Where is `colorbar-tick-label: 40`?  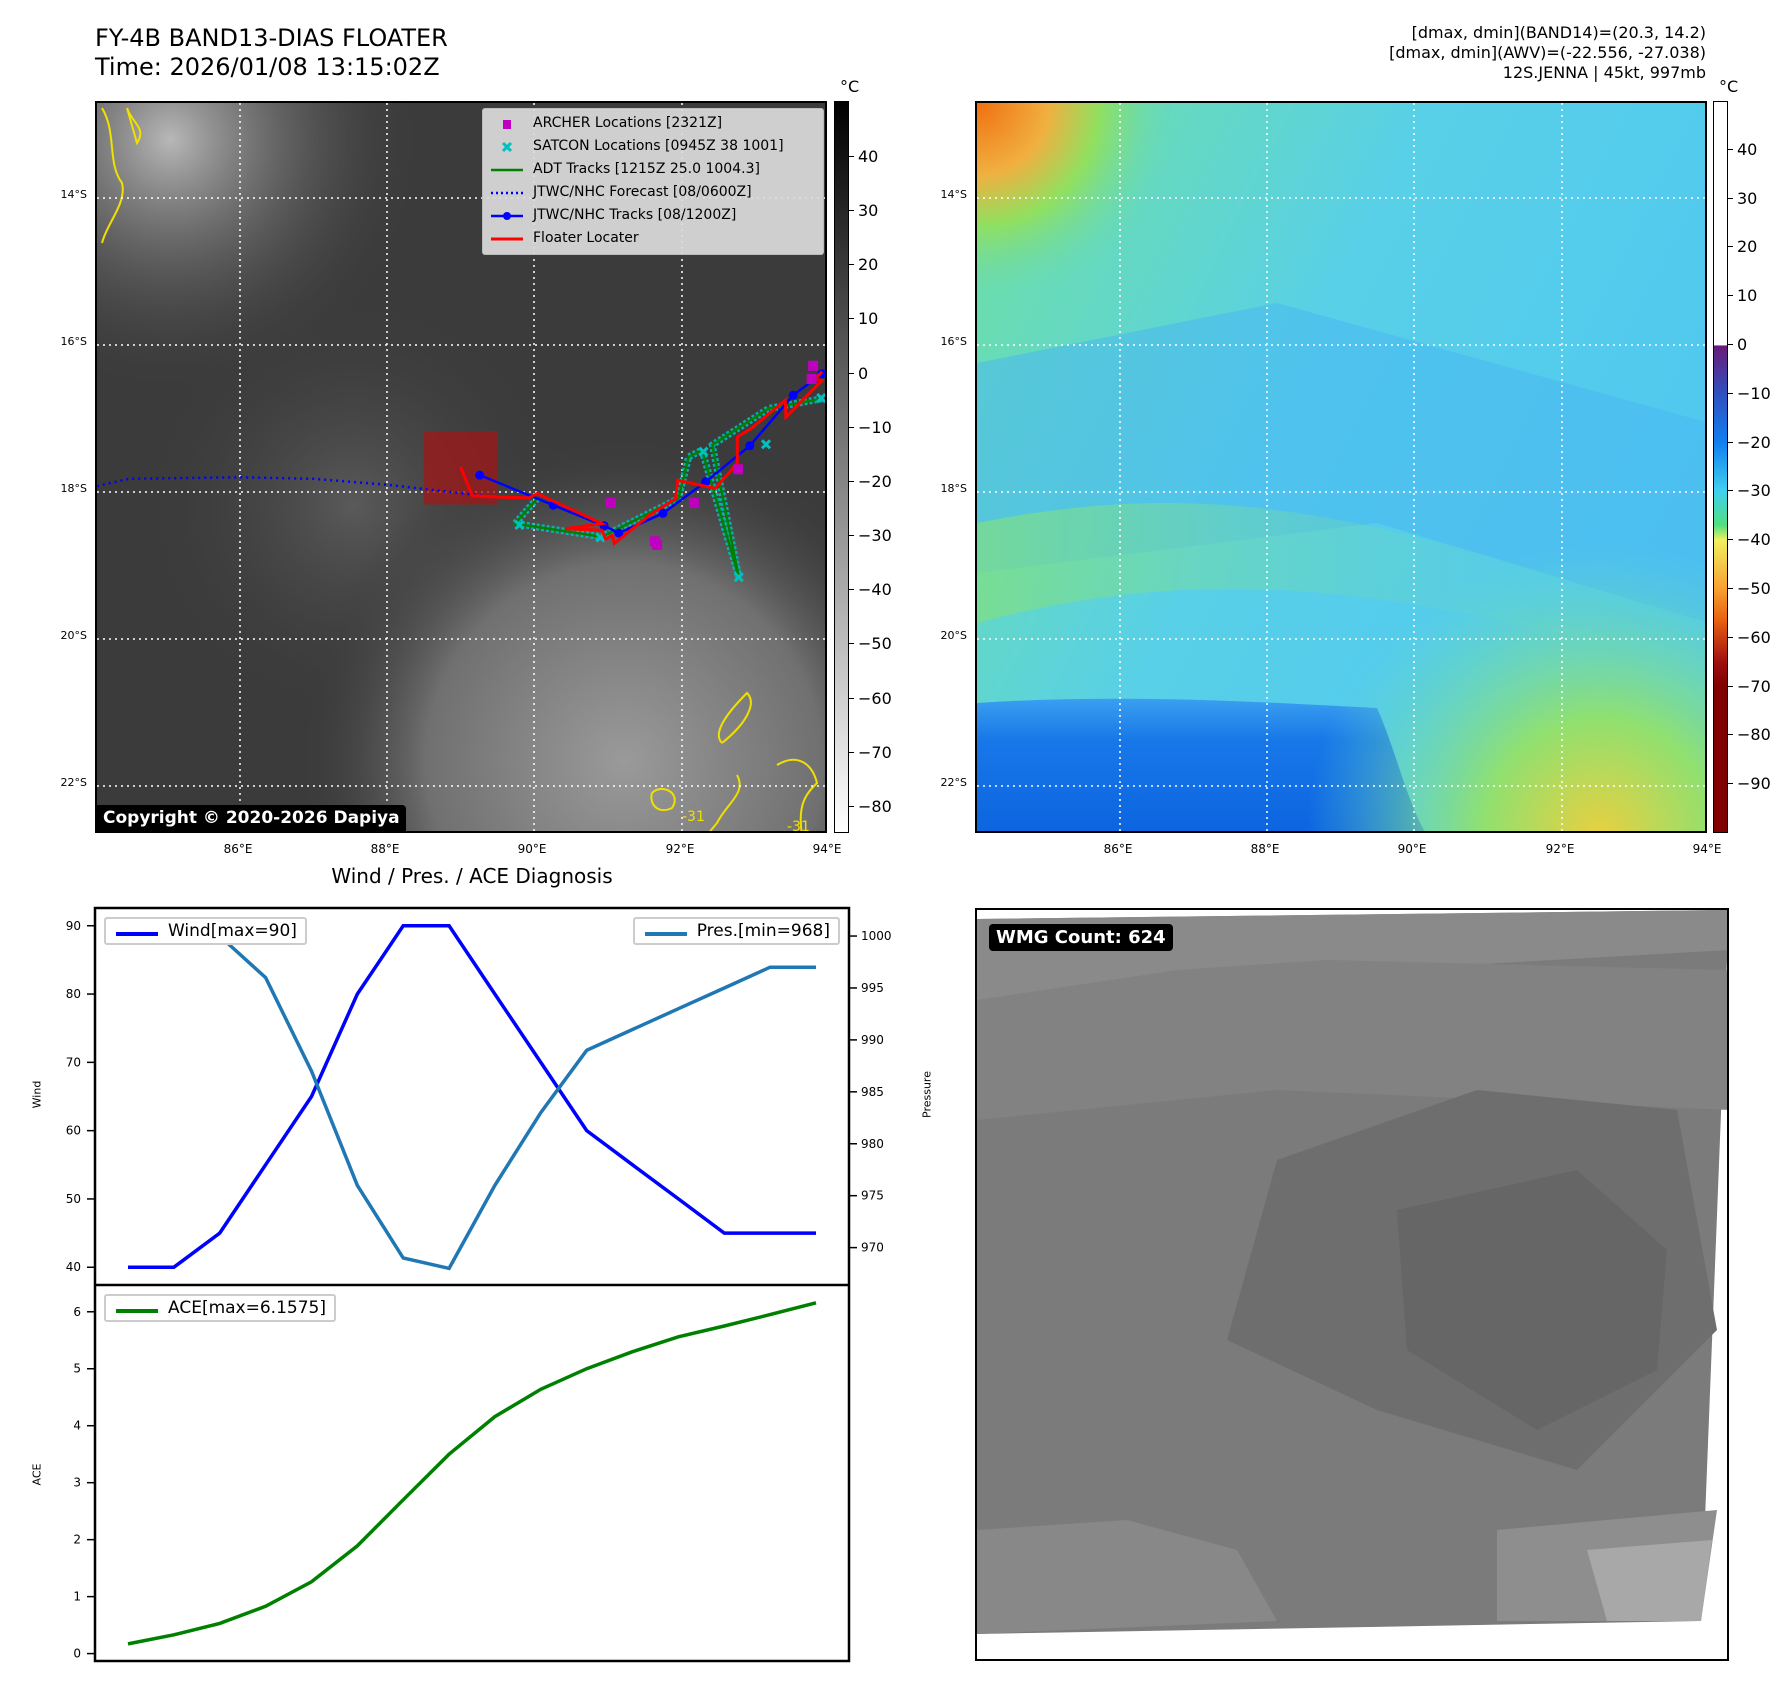 colorbar-tick-label: 40 is located at coordinates (1742, 149).